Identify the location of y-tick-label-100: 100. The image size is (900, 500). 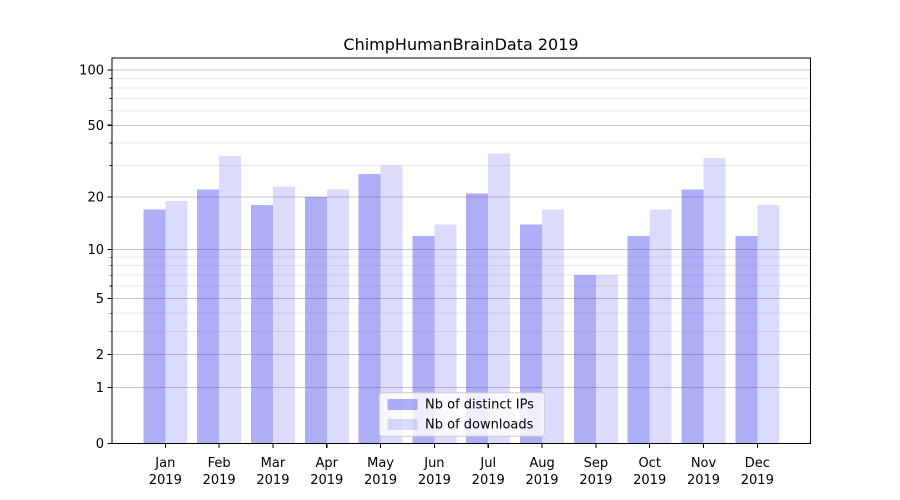
(91, 71).